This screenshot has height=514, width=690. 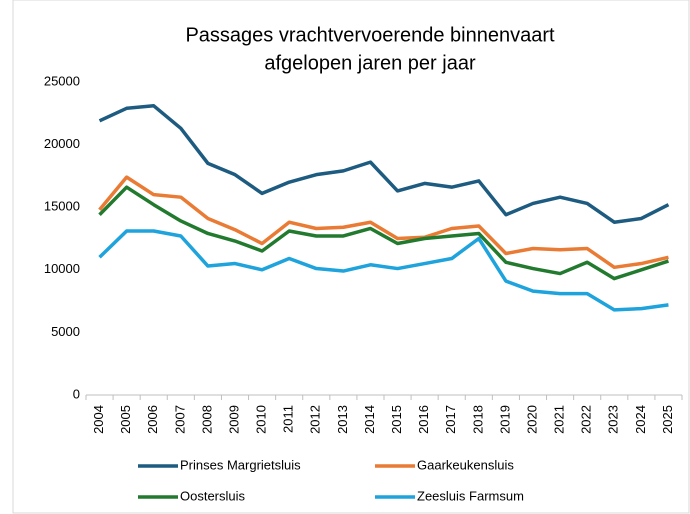 I want to click on y-tick-label: 20000, so click(x=62, y=143).